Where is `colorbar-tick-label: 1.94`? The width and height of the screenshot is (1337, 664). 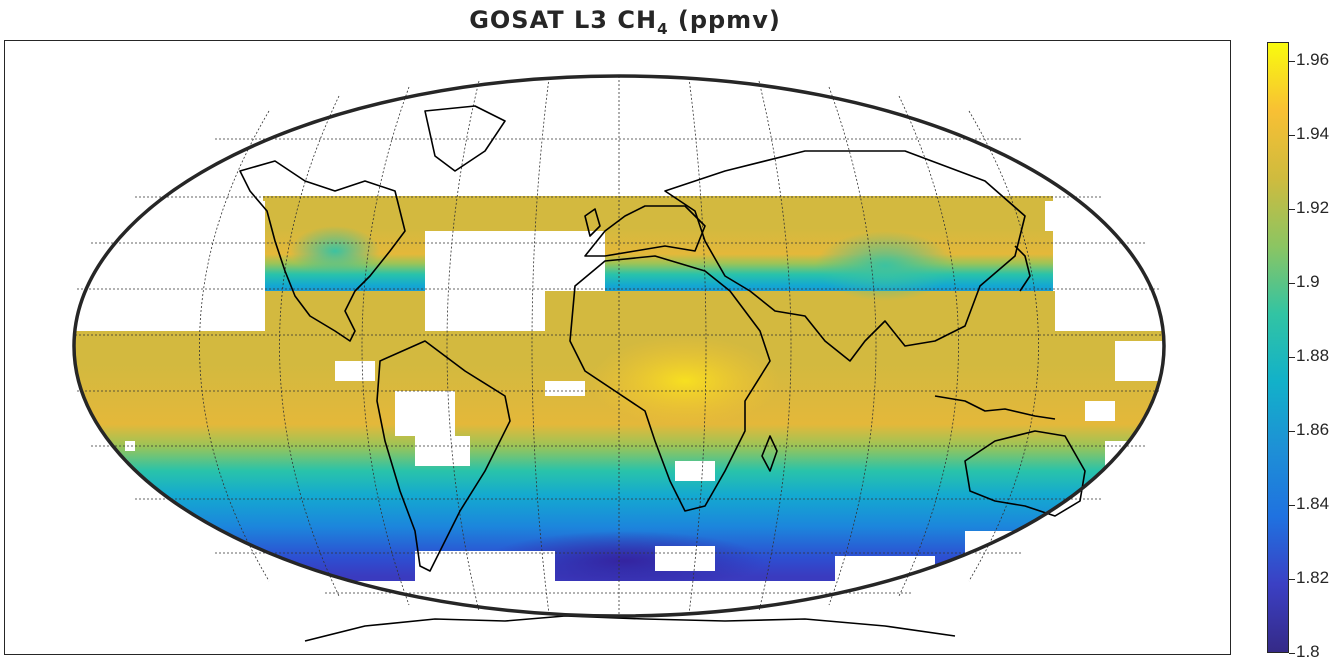 colorbar-tick-label: 1.94 is located at coordinates (1313, 133).